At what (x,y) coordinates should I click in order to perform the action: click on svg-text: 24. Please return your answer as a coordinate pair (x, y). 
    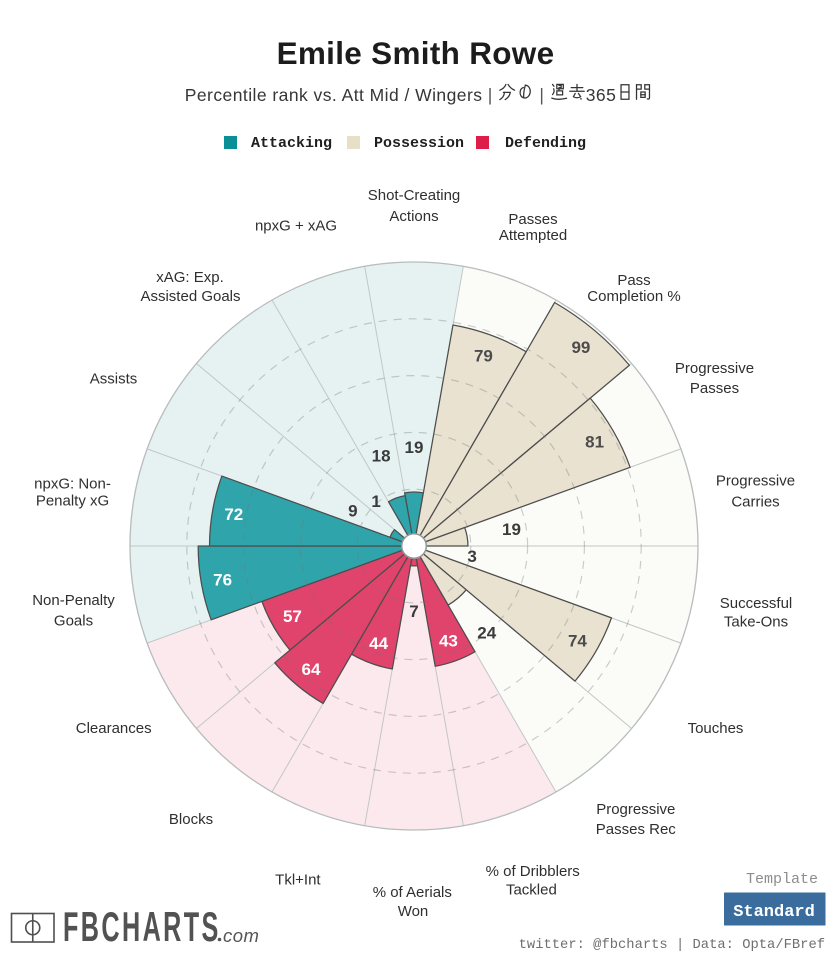
    Looking at the image, I should click on (486, 633).